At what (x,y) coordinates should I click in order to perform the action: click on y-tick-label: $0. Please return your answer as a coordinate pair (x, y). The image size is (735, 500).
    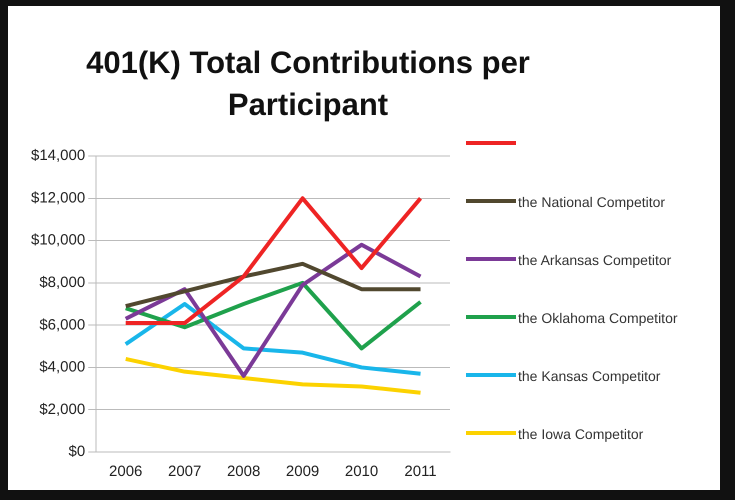
    Looking at the image, I should click on (77, 451).